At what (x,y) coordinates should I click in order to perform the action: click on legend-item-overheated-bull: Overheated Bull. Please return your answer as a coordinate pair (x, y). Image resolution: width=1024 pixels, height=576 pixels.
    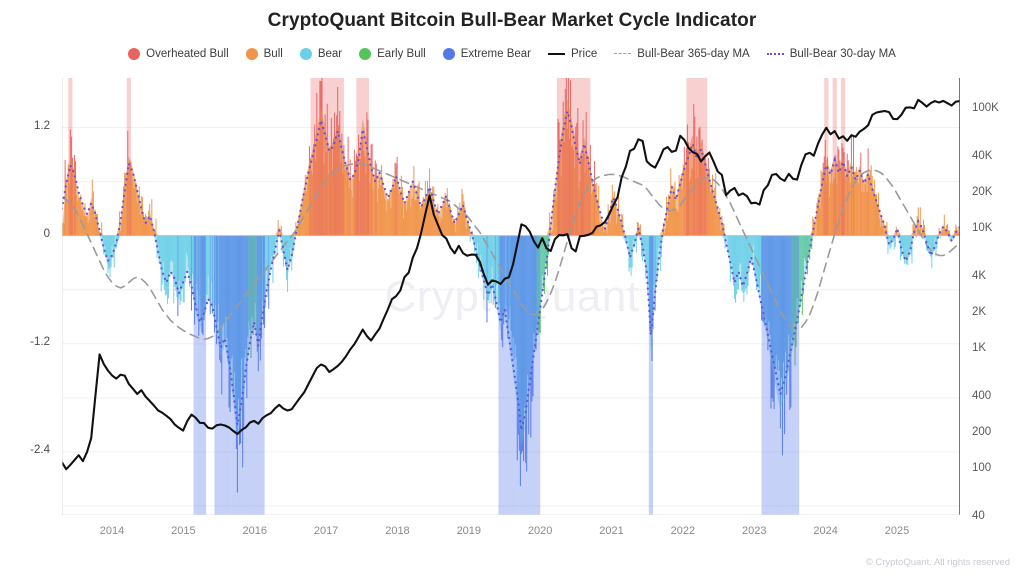
    Looking at the image, I should click on (178, 54).